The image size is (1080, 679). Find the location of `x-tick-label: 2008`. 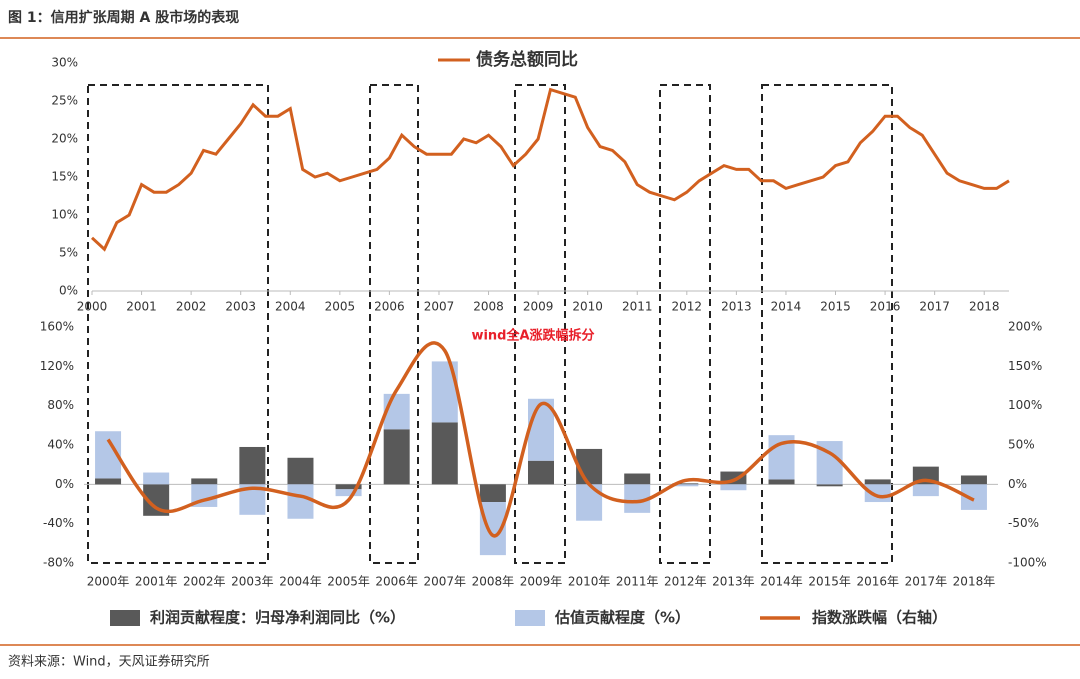

x-tick-label: 2008 is located at coordinates (488, 307).